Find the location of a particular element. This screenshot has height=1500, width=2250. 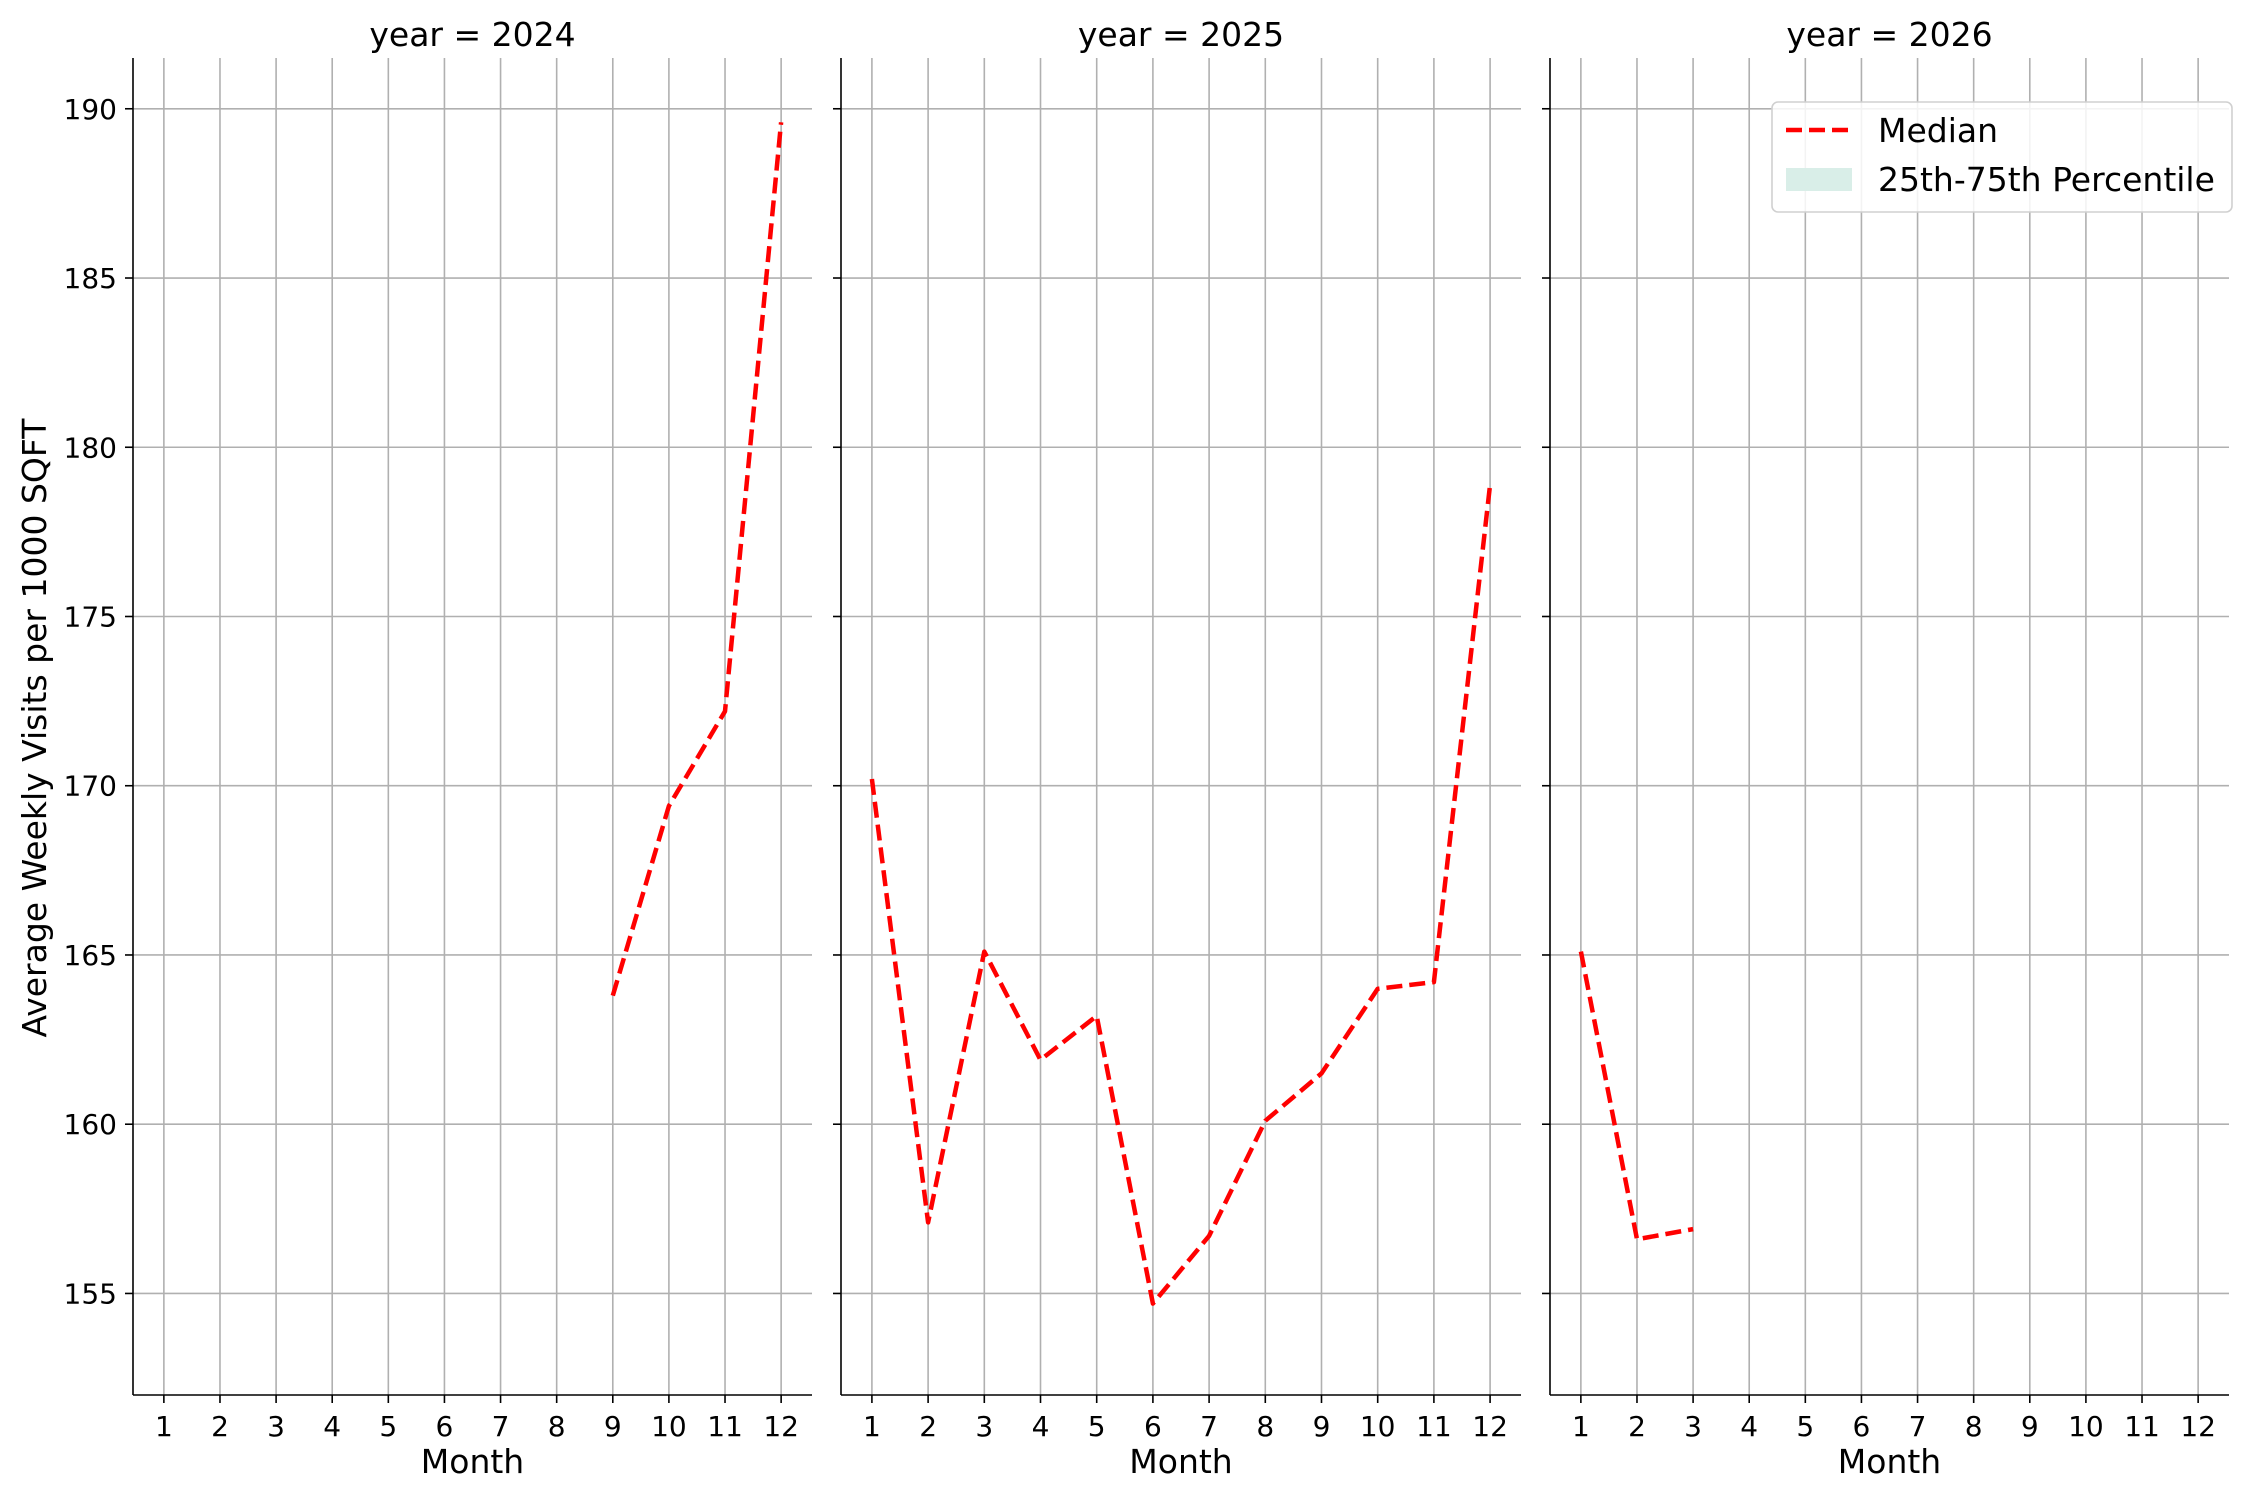

y-axis-title: Average Weekly Visits per 1000 SQFT is located at coordinates (34, 728).